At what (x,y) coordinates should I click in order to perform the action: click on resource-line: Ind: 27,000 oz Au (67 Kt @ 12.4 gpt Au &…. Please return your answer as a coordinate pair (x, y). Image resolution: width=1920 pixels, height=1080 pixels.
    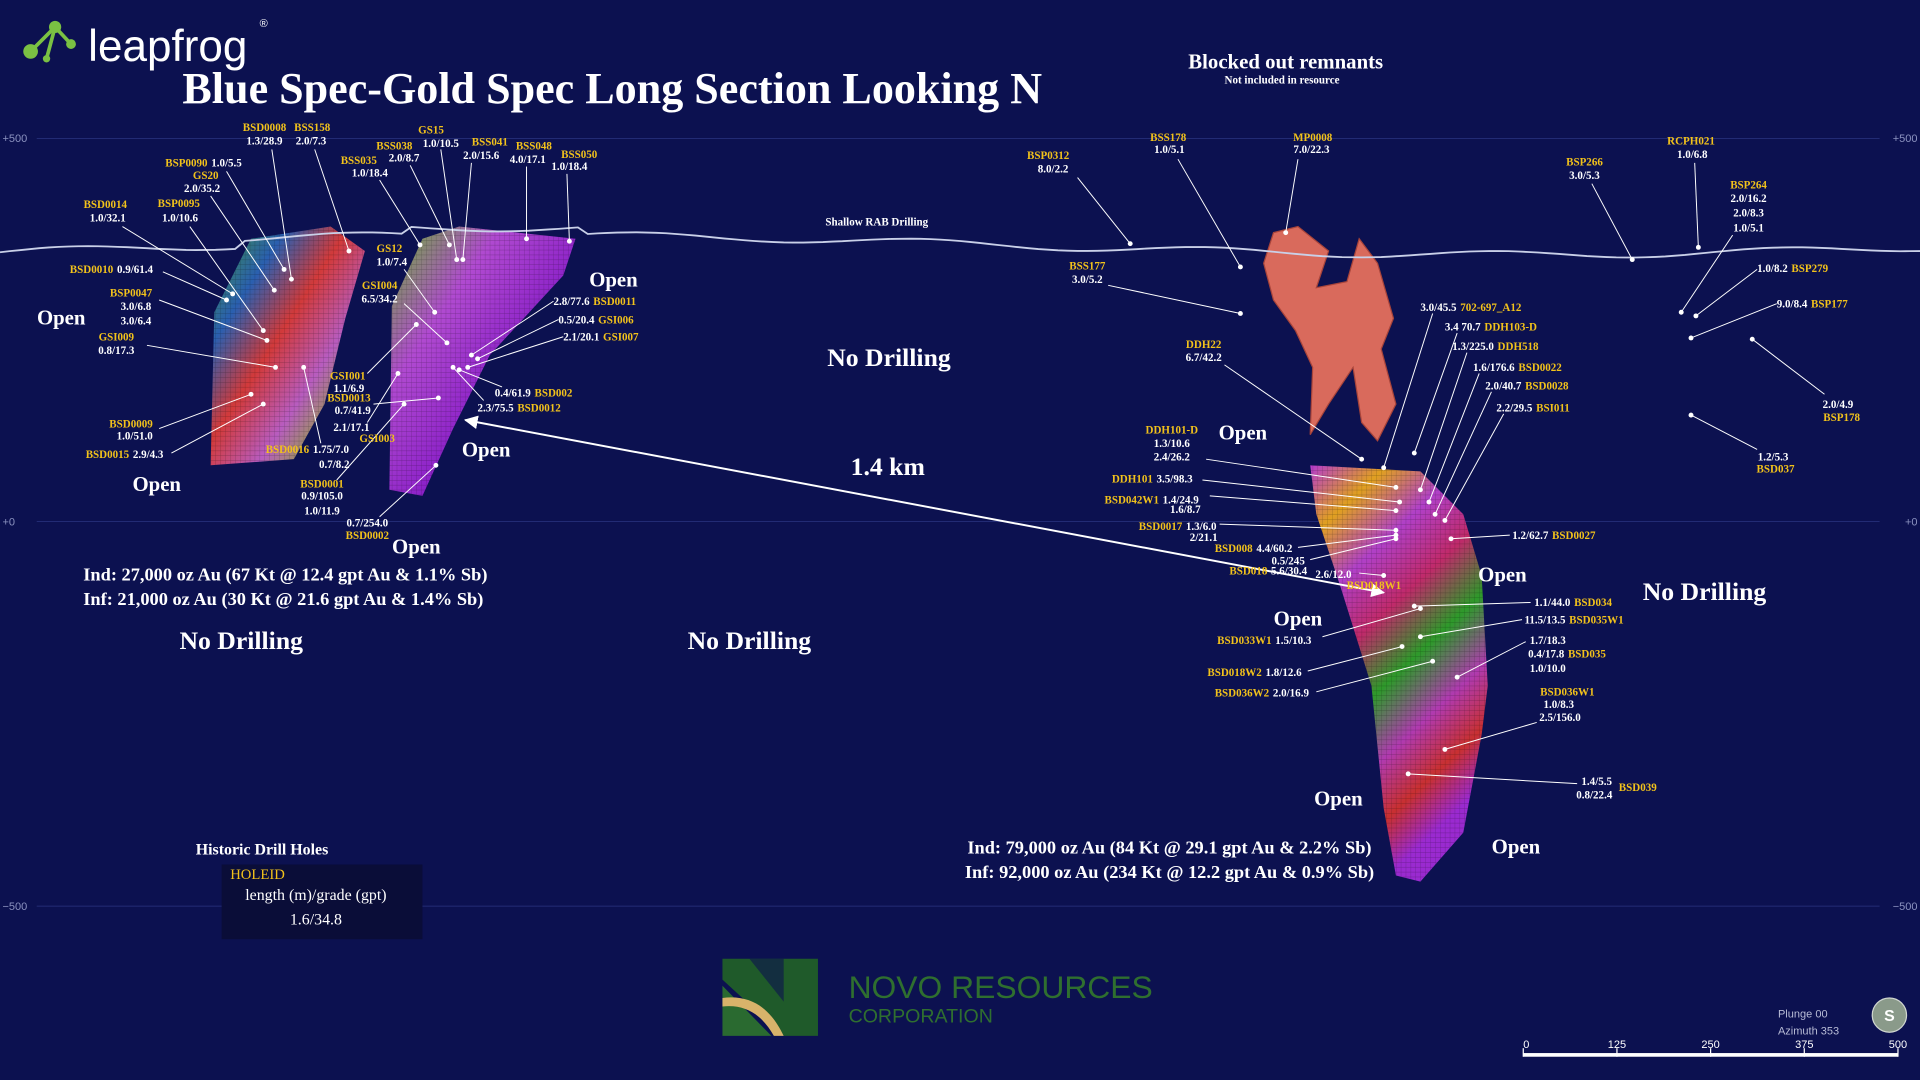
    Looking at the image, I should click on (285, 574).